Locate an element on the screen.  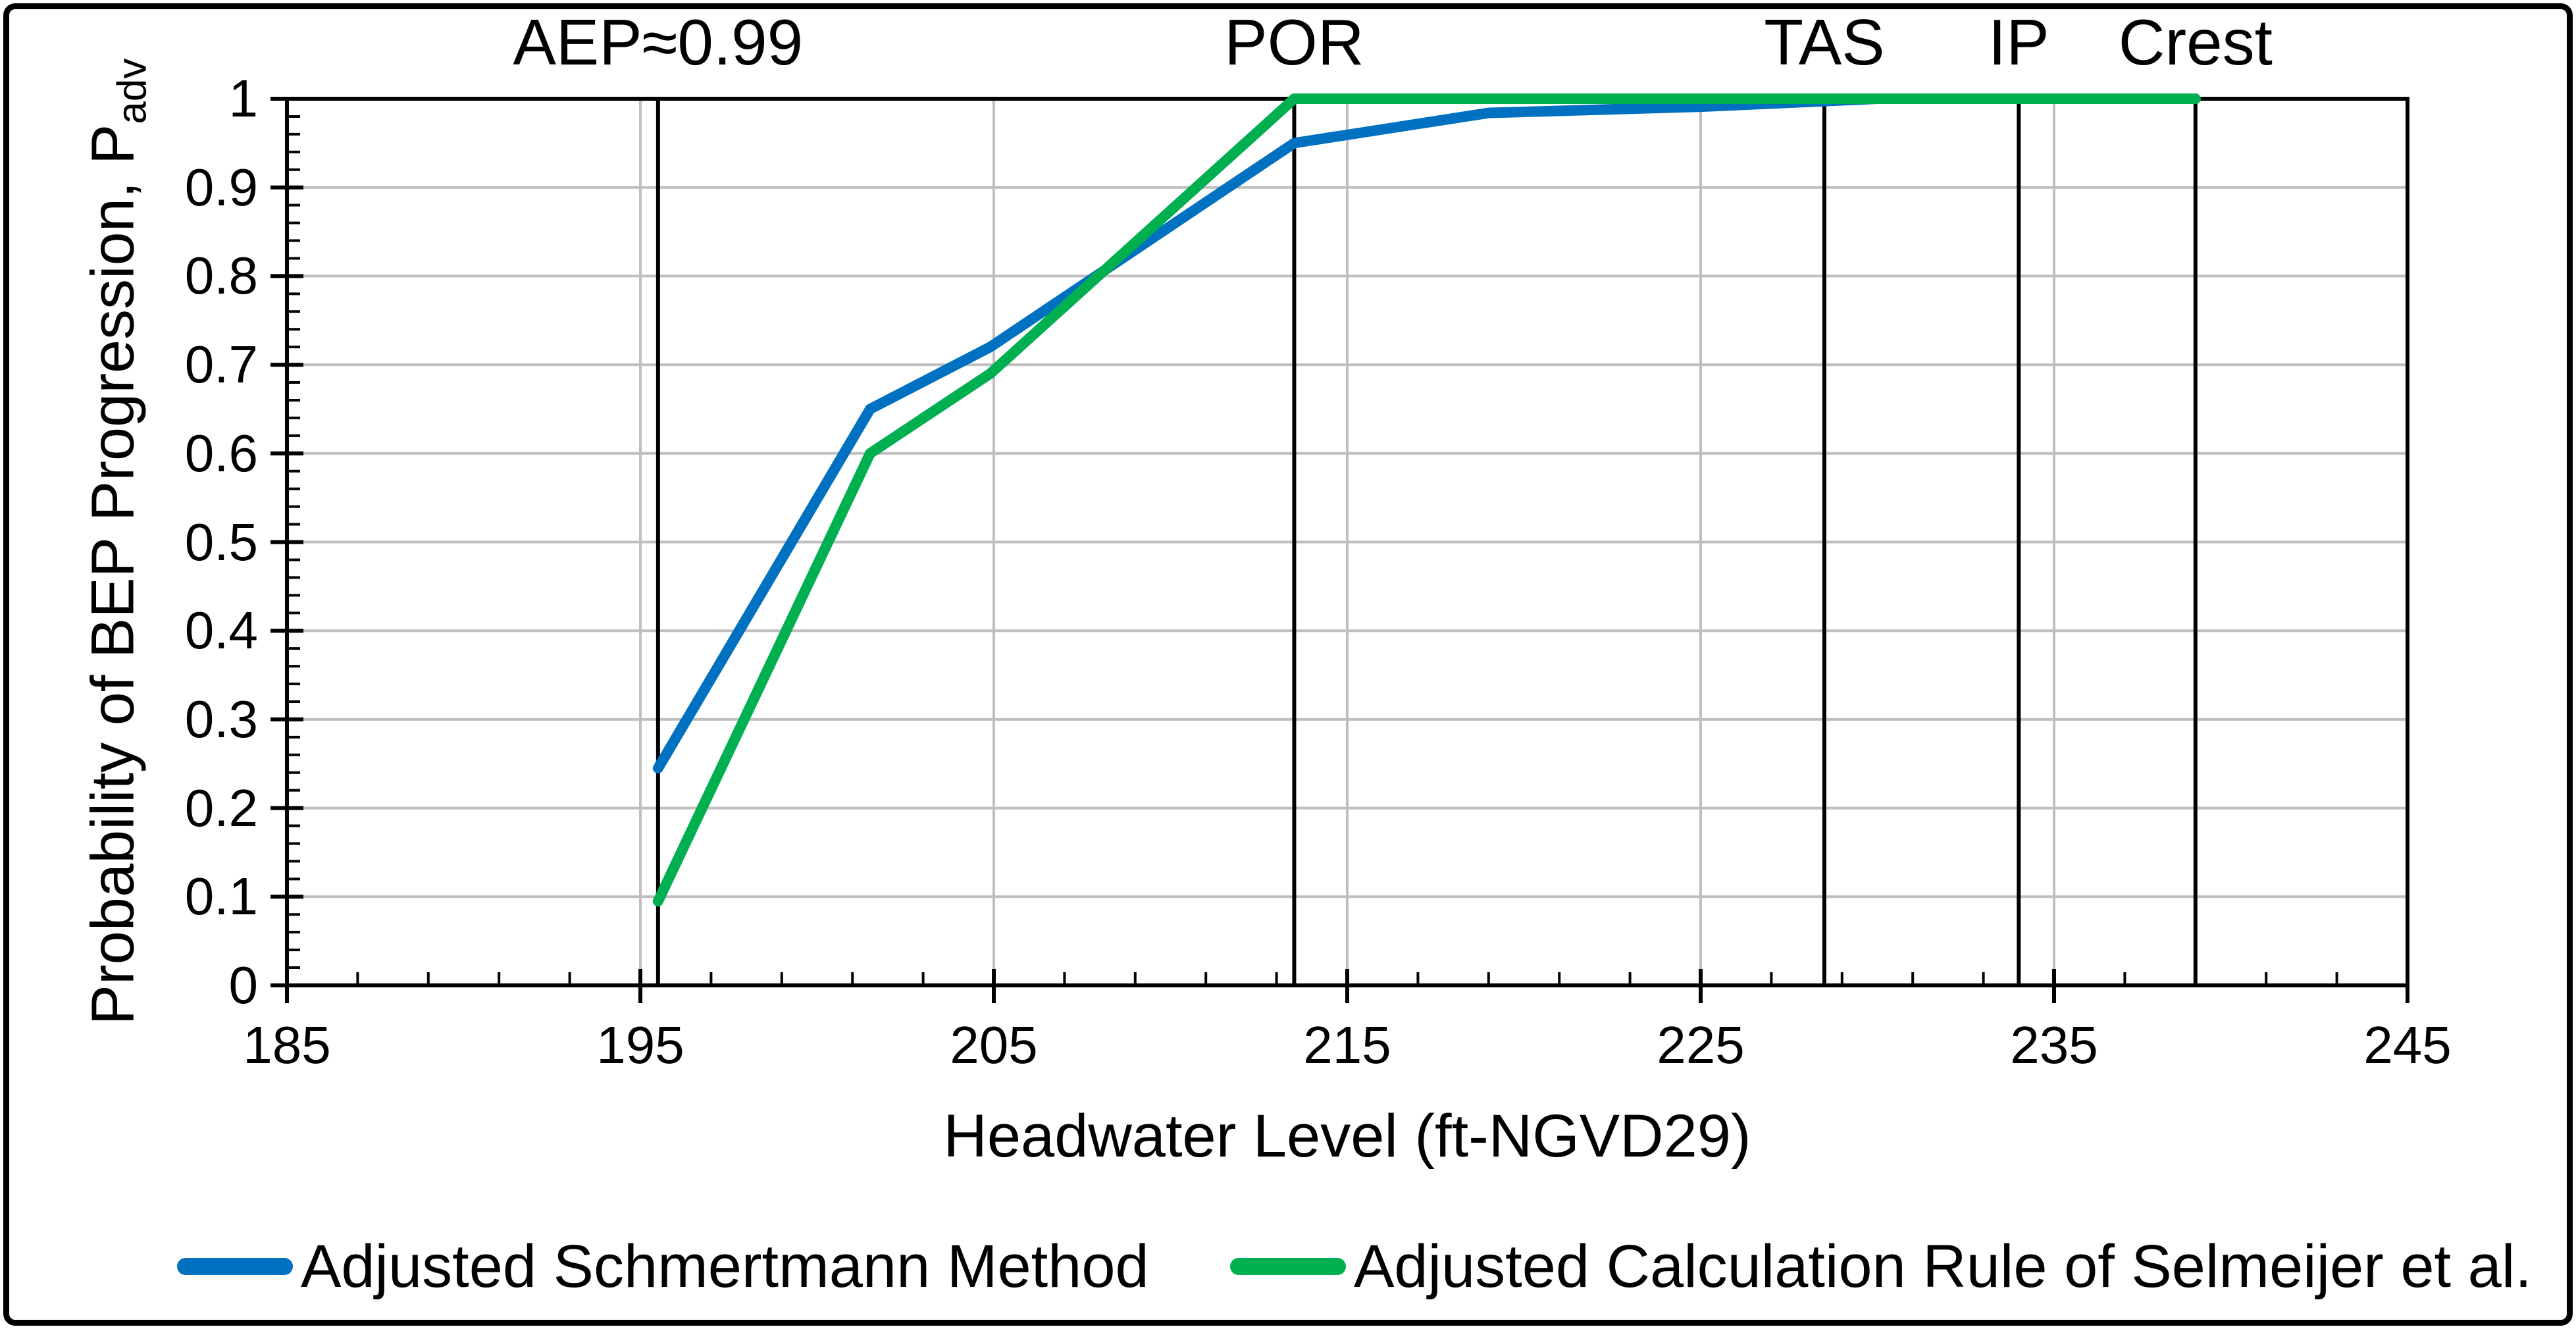
x-tick-label: 205 is located at coordinates (994, 1045).